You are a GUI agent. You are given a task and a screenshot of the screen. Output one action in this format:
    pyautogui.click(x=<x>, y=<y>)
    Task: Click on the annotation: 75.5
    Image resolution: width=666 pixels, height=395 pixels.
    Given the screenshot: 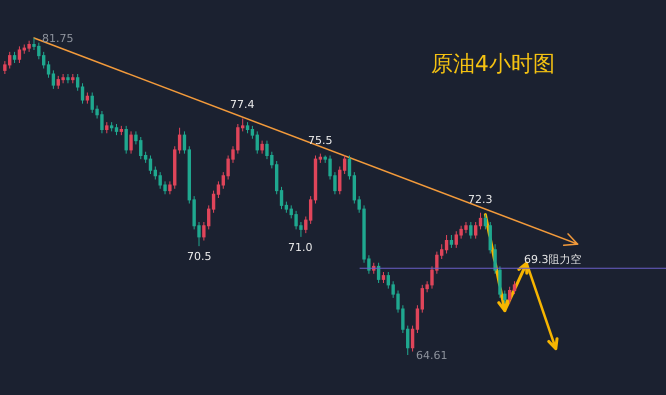 What is the action you would take?
    pyautogui.click(x=320, y=140)
    